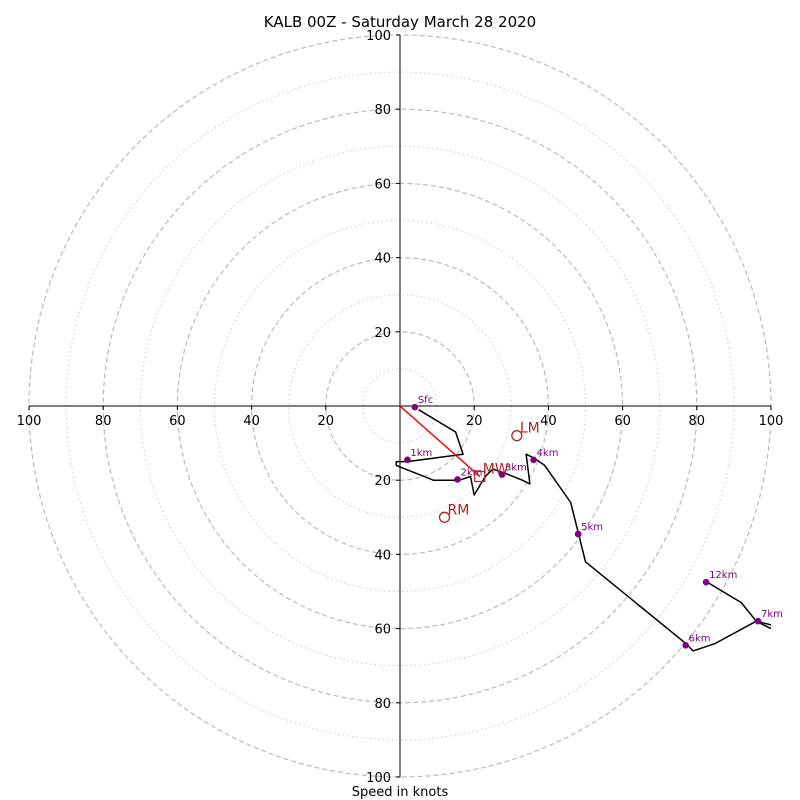  Describe the element at coordinates (400, 792) in the screenshot. I see `x-axis-label: Speed in knots` at that location.